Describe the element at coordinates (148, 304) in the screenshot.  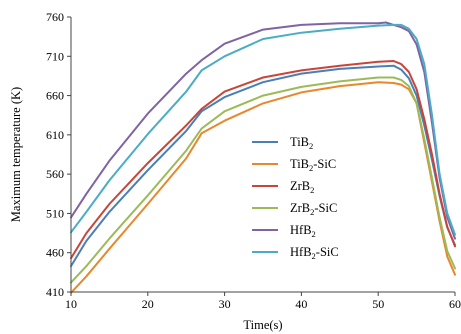
I see `x-tick-label: 20` at that location.